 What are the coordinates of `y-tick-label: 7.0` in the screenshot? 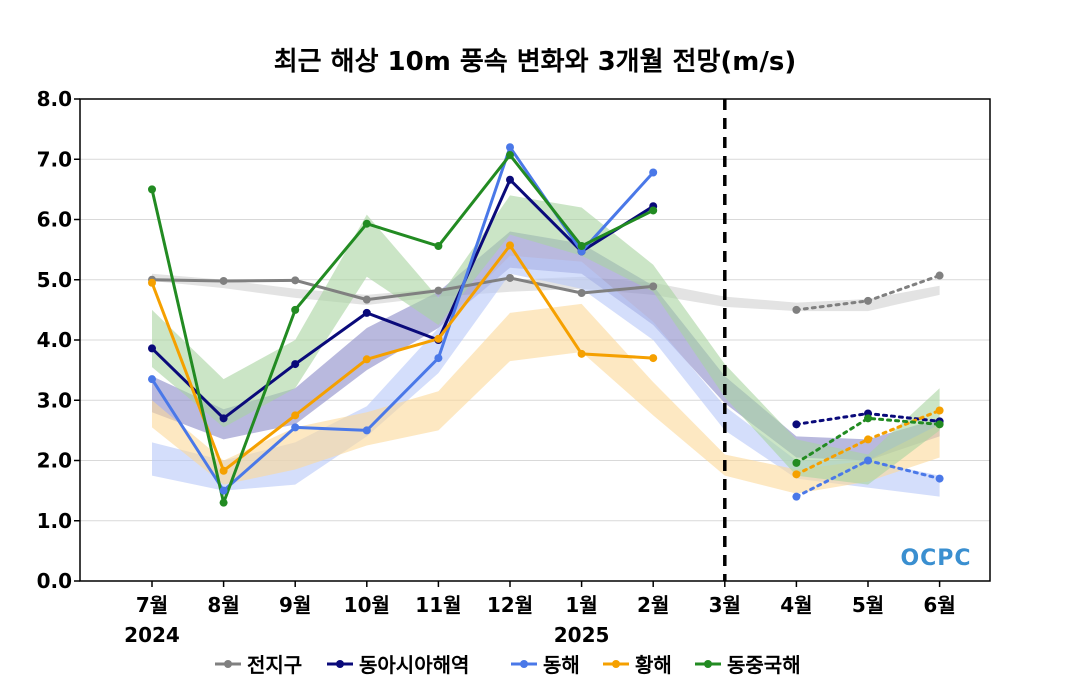 It's located at (54, 159).